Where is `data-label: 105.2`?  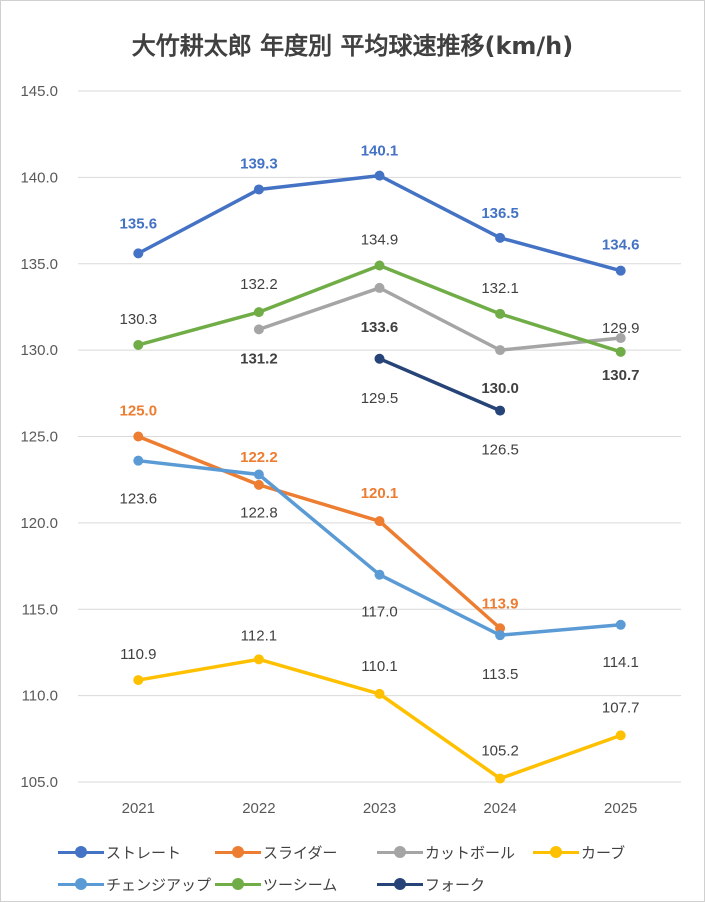 data-label: 105.2 is located at coordinates (500, 751).